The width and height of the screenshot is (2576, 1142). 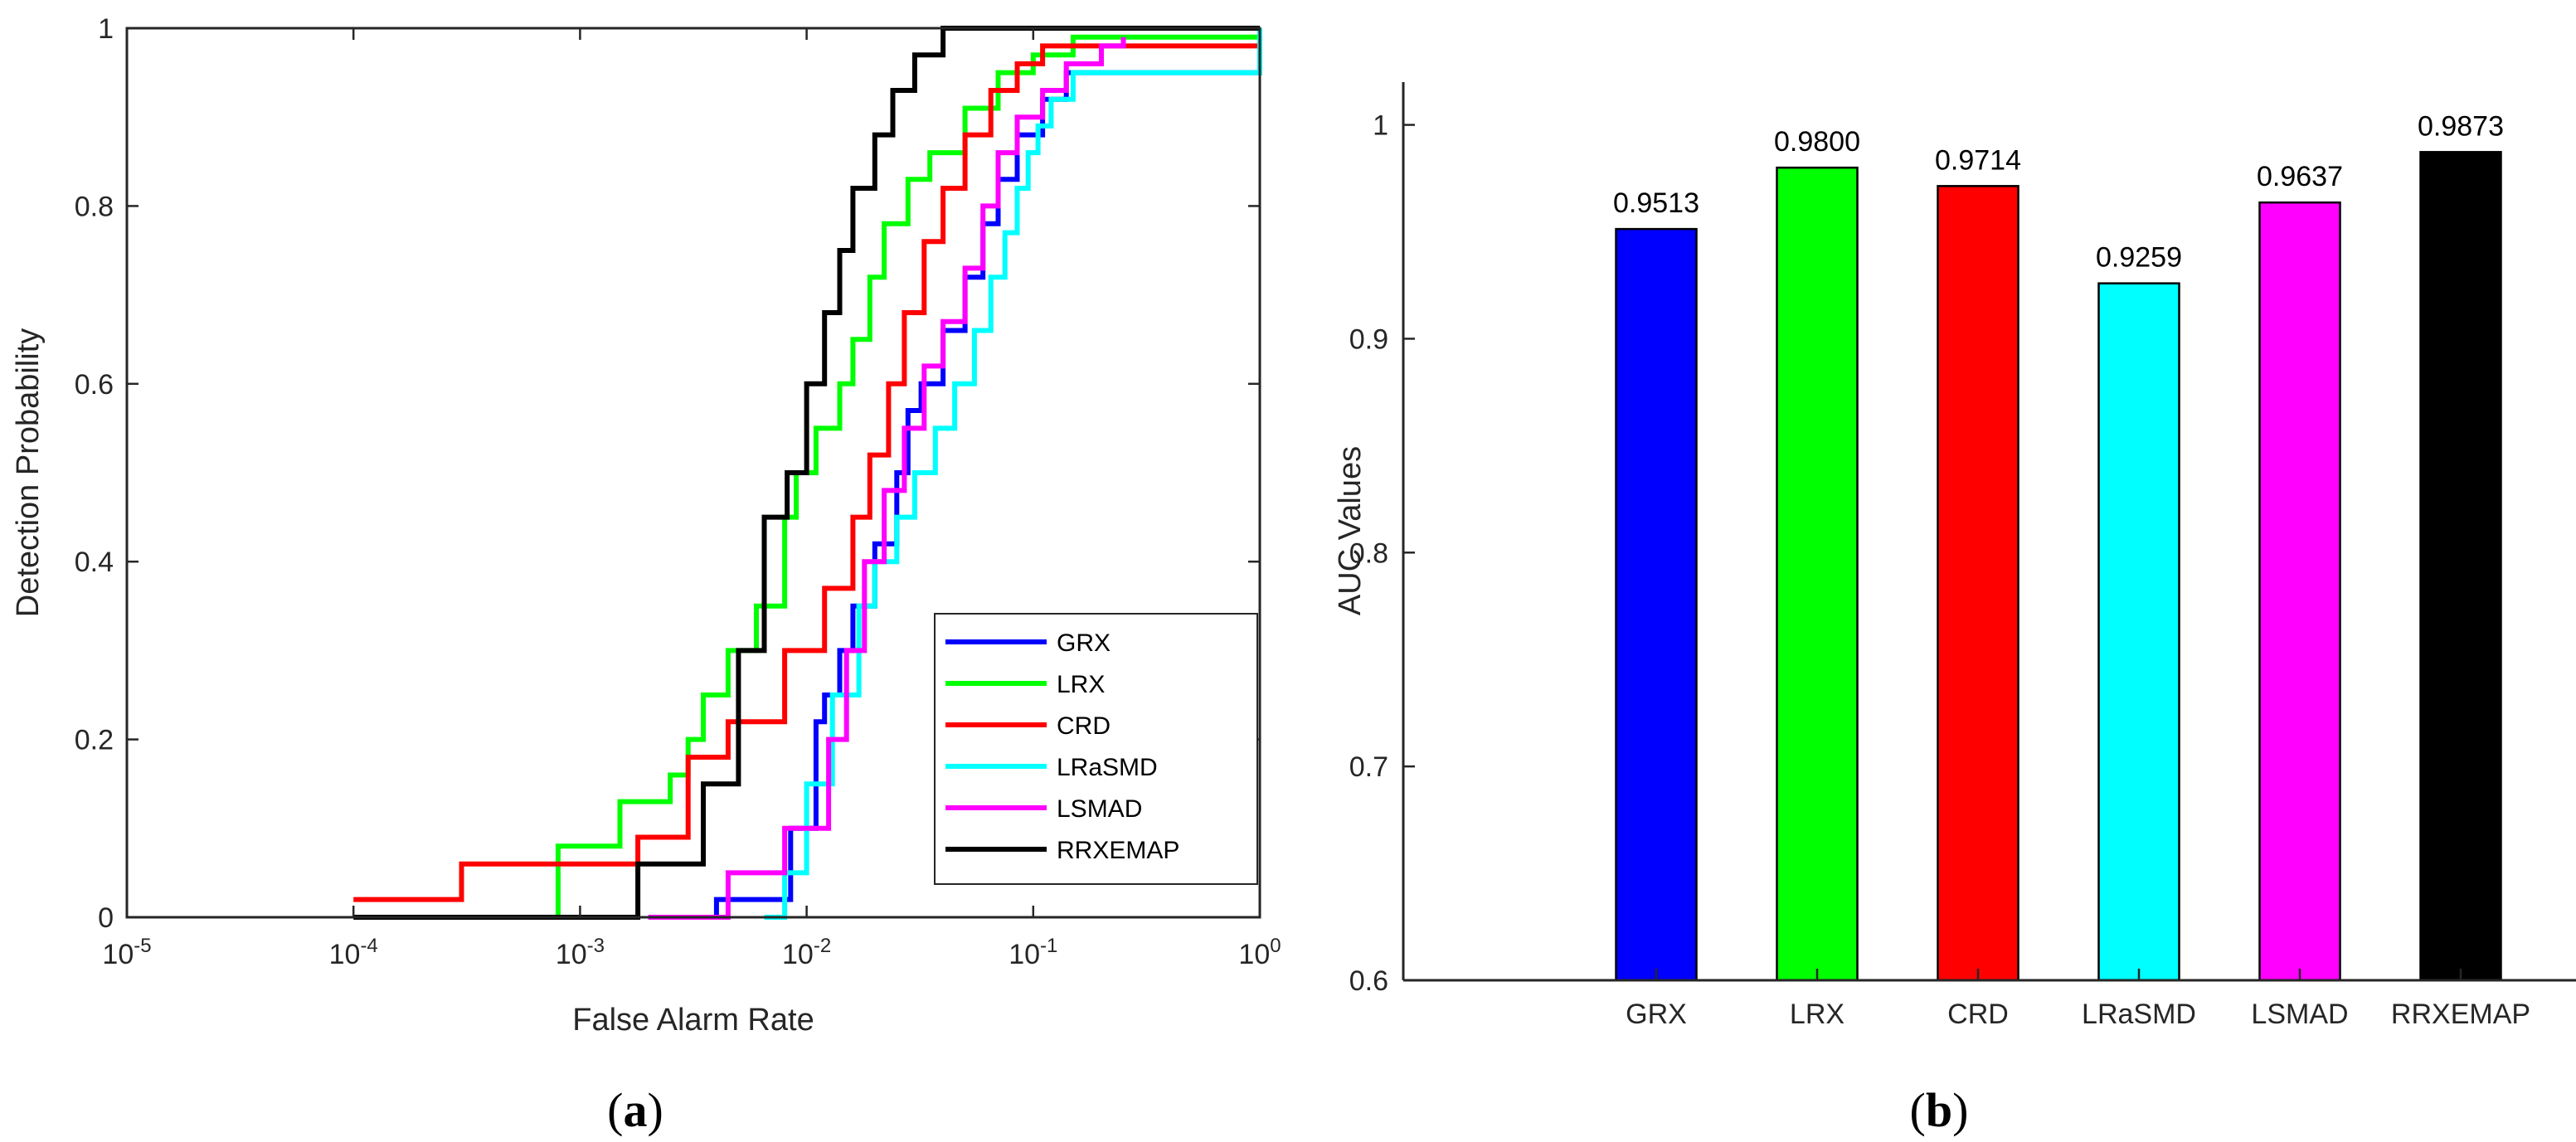 I want to click on roc-x-tick-label: 10⁰, so click(x=1259, y=952).